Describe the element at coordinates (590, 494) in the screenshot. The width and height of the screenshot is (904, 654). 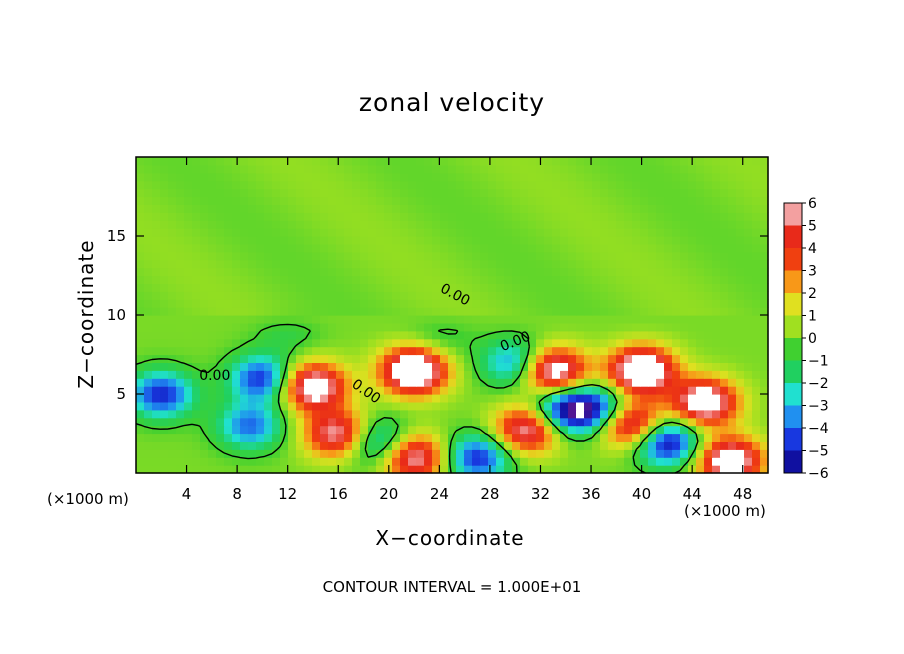
I see `x-tick-label: 36` at that location.